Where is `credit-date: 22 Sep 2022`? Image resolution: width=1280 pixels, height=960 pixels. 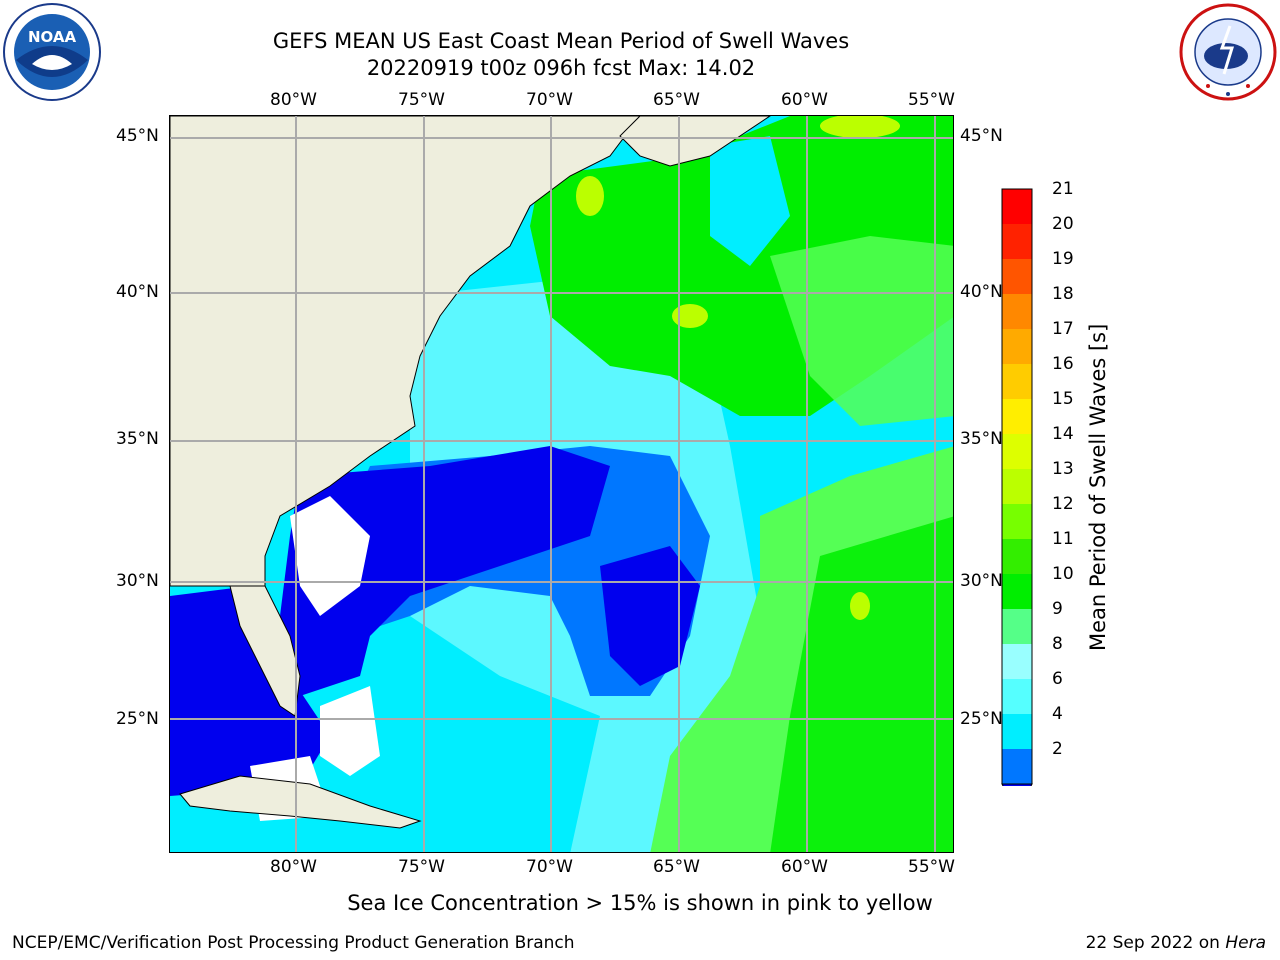
credit-date: 22 Sep 2022 is located at coordinates (1139, 943).